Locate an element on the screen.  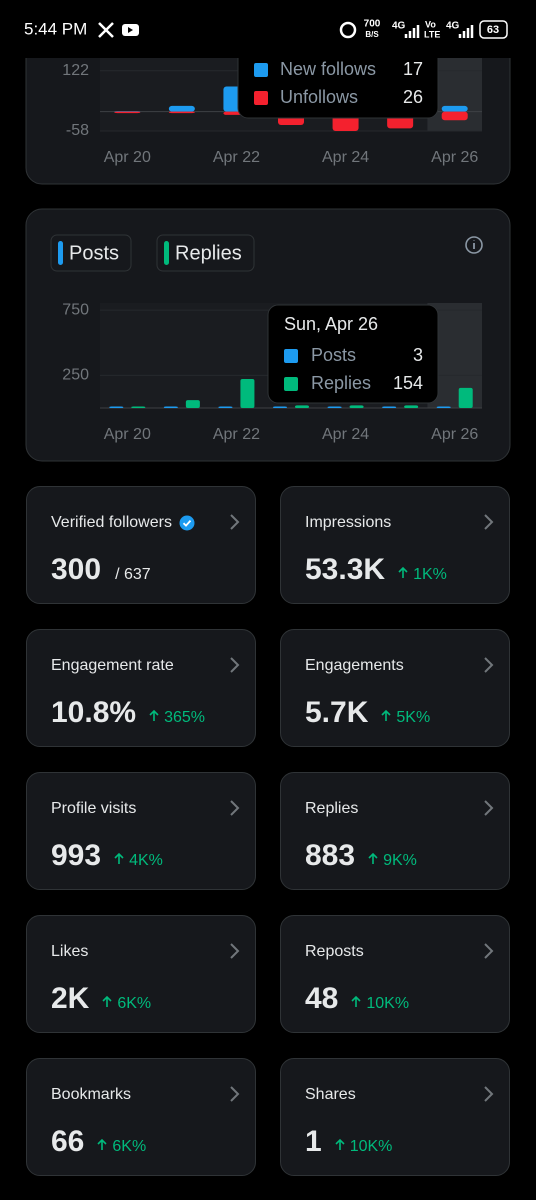
stat-title-text: Profile visits is located at coordinates (94, 808).